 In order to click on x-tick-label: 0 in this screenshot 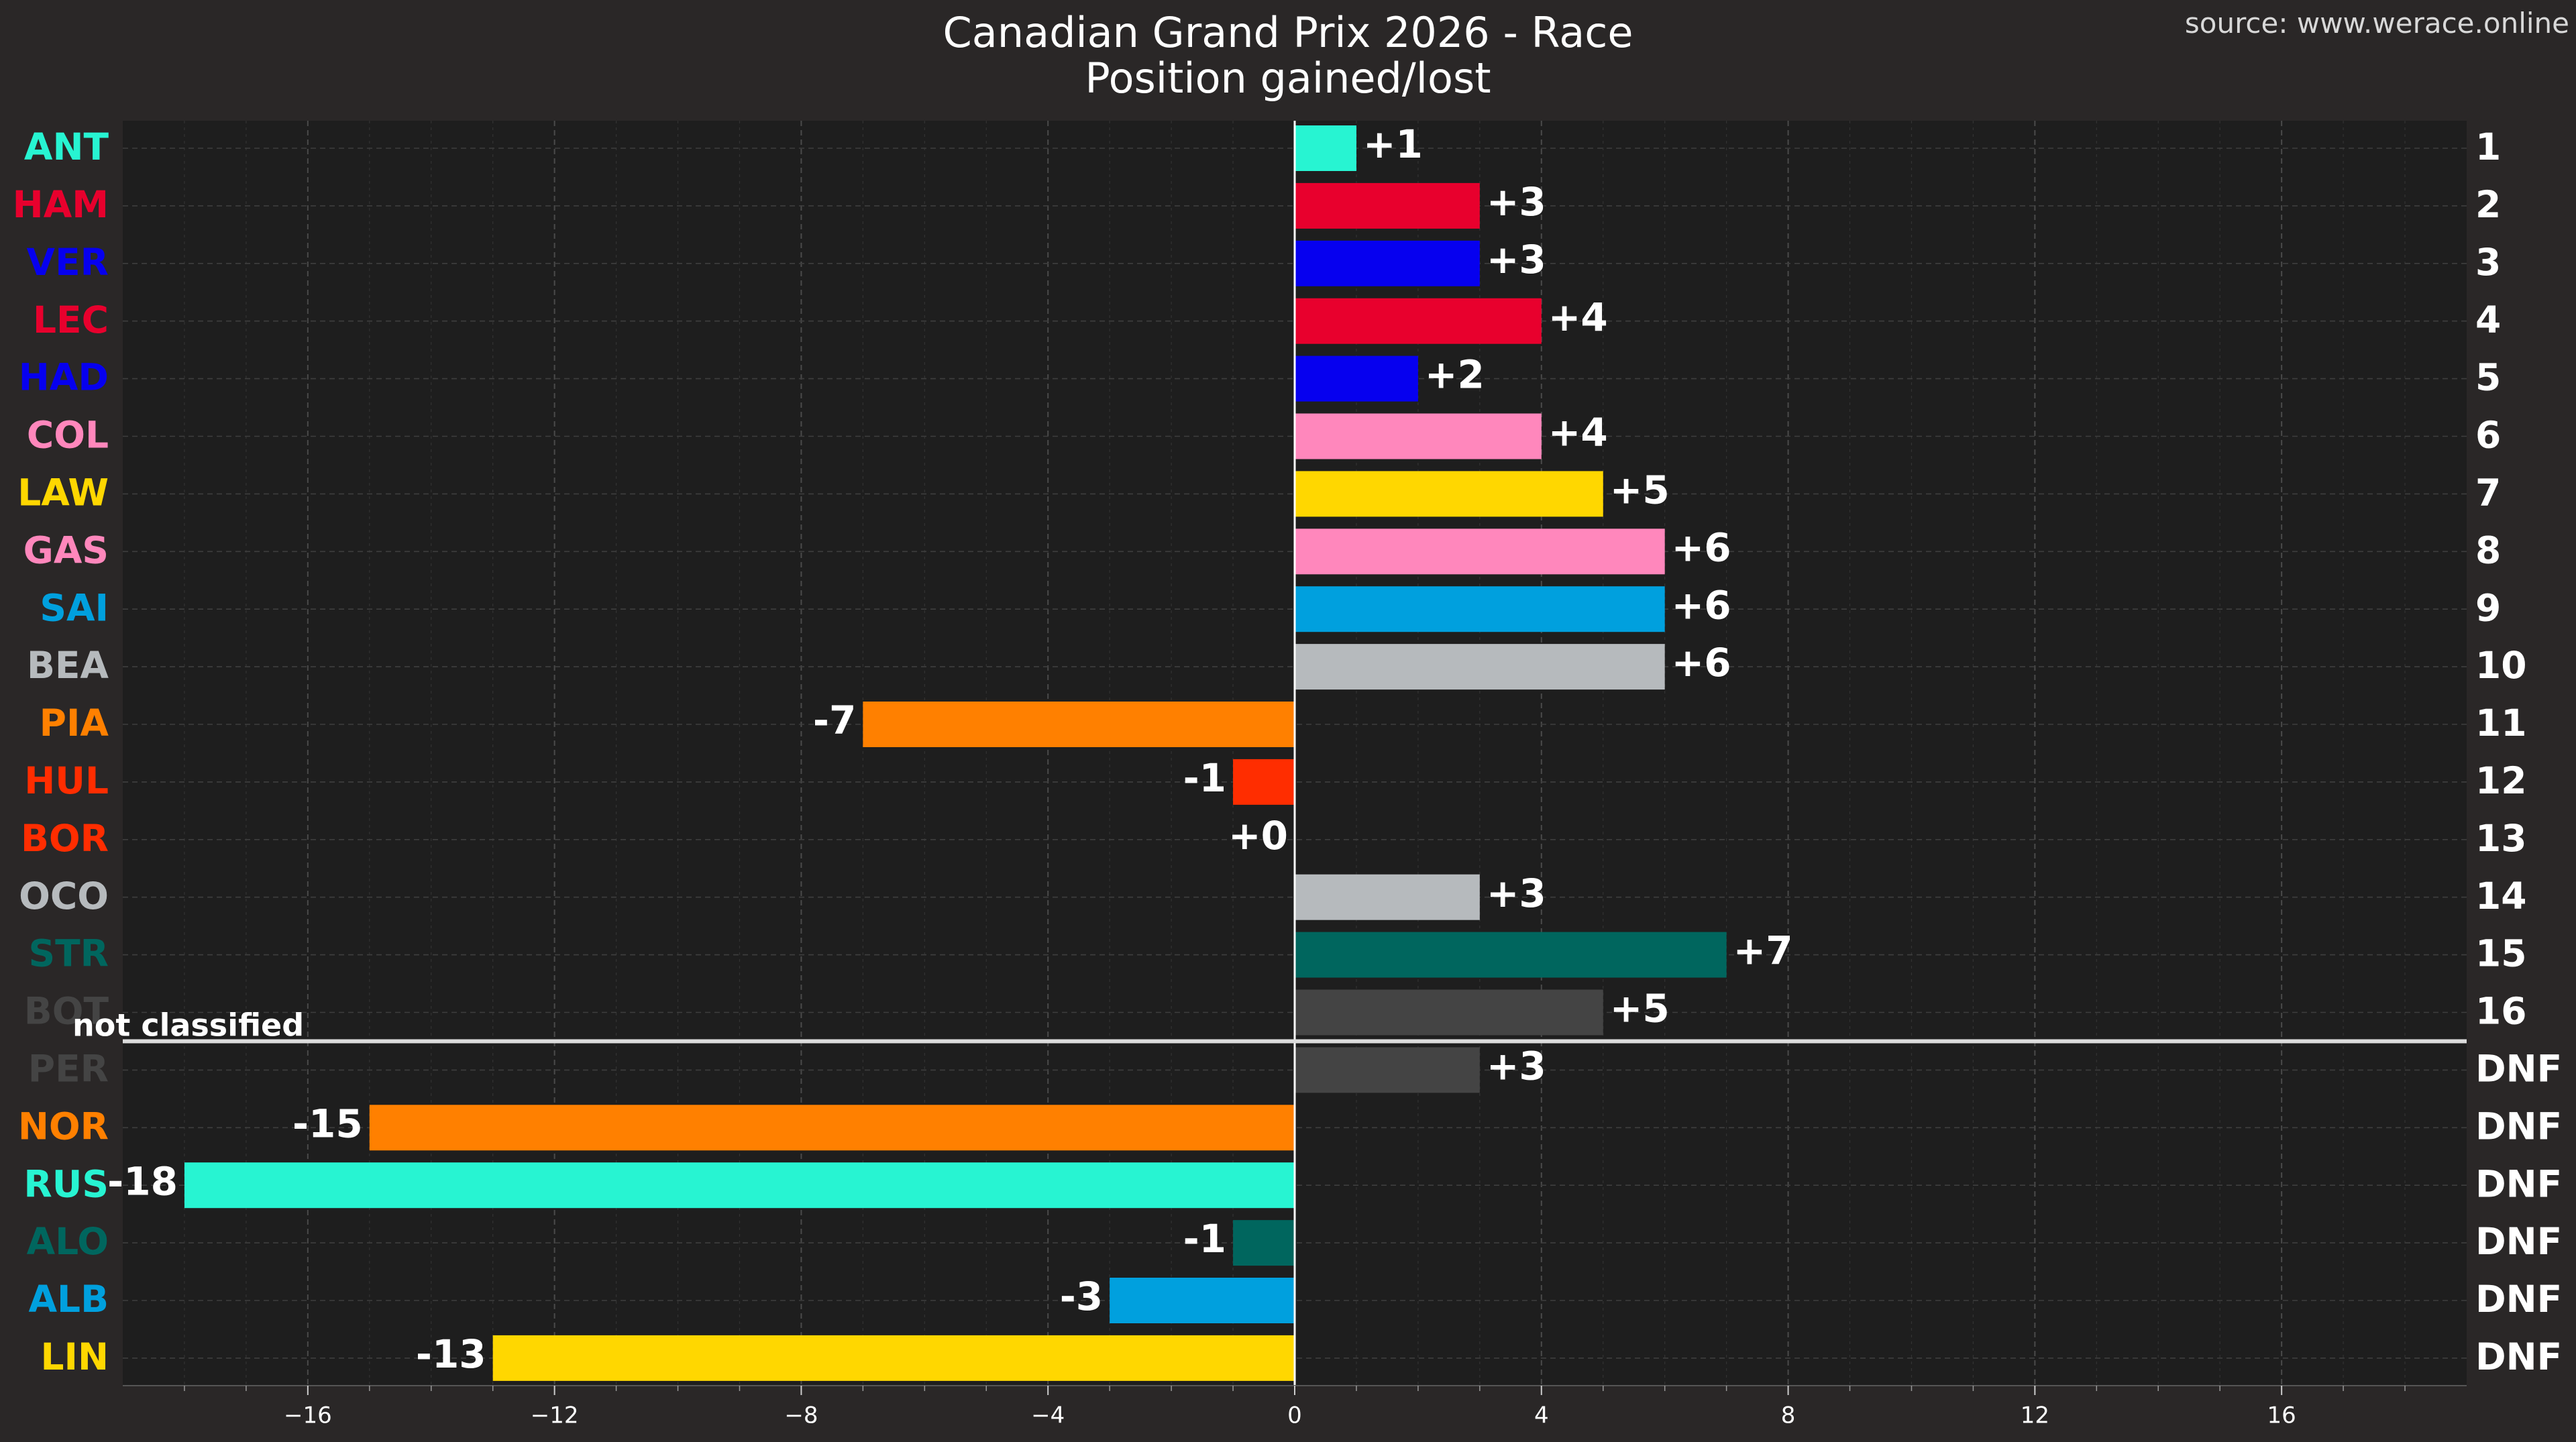, I will do `click(1294, 1415)`.